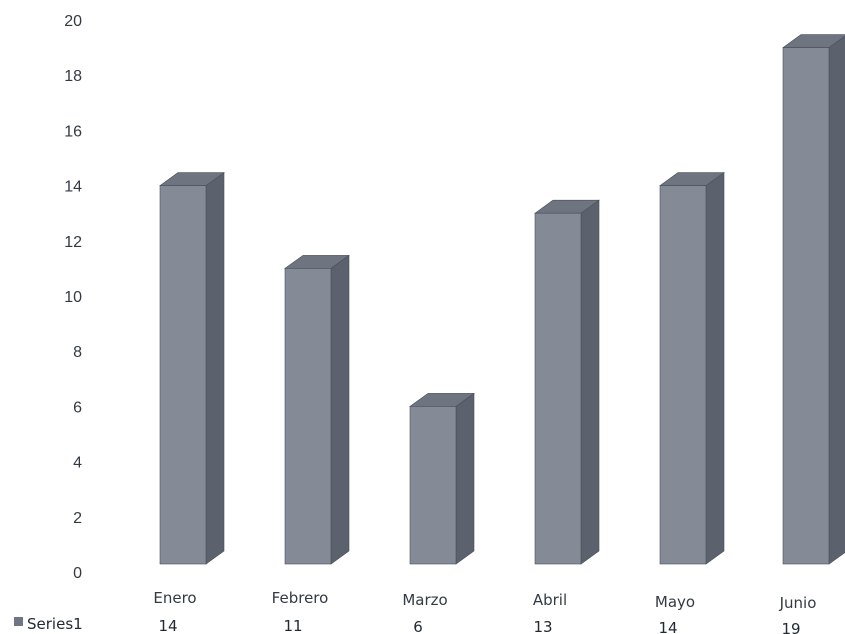 The image size is (845, 634). I want to click on legend-key-series1, so click(18, 621).